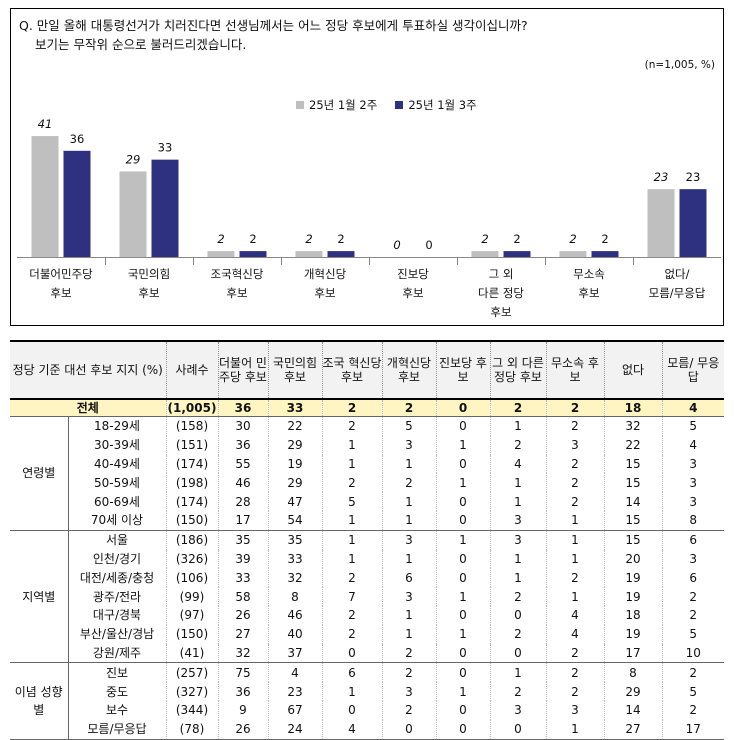 The image size is (734, 740). I want to click on table-cell: 29, so click(295, 483).